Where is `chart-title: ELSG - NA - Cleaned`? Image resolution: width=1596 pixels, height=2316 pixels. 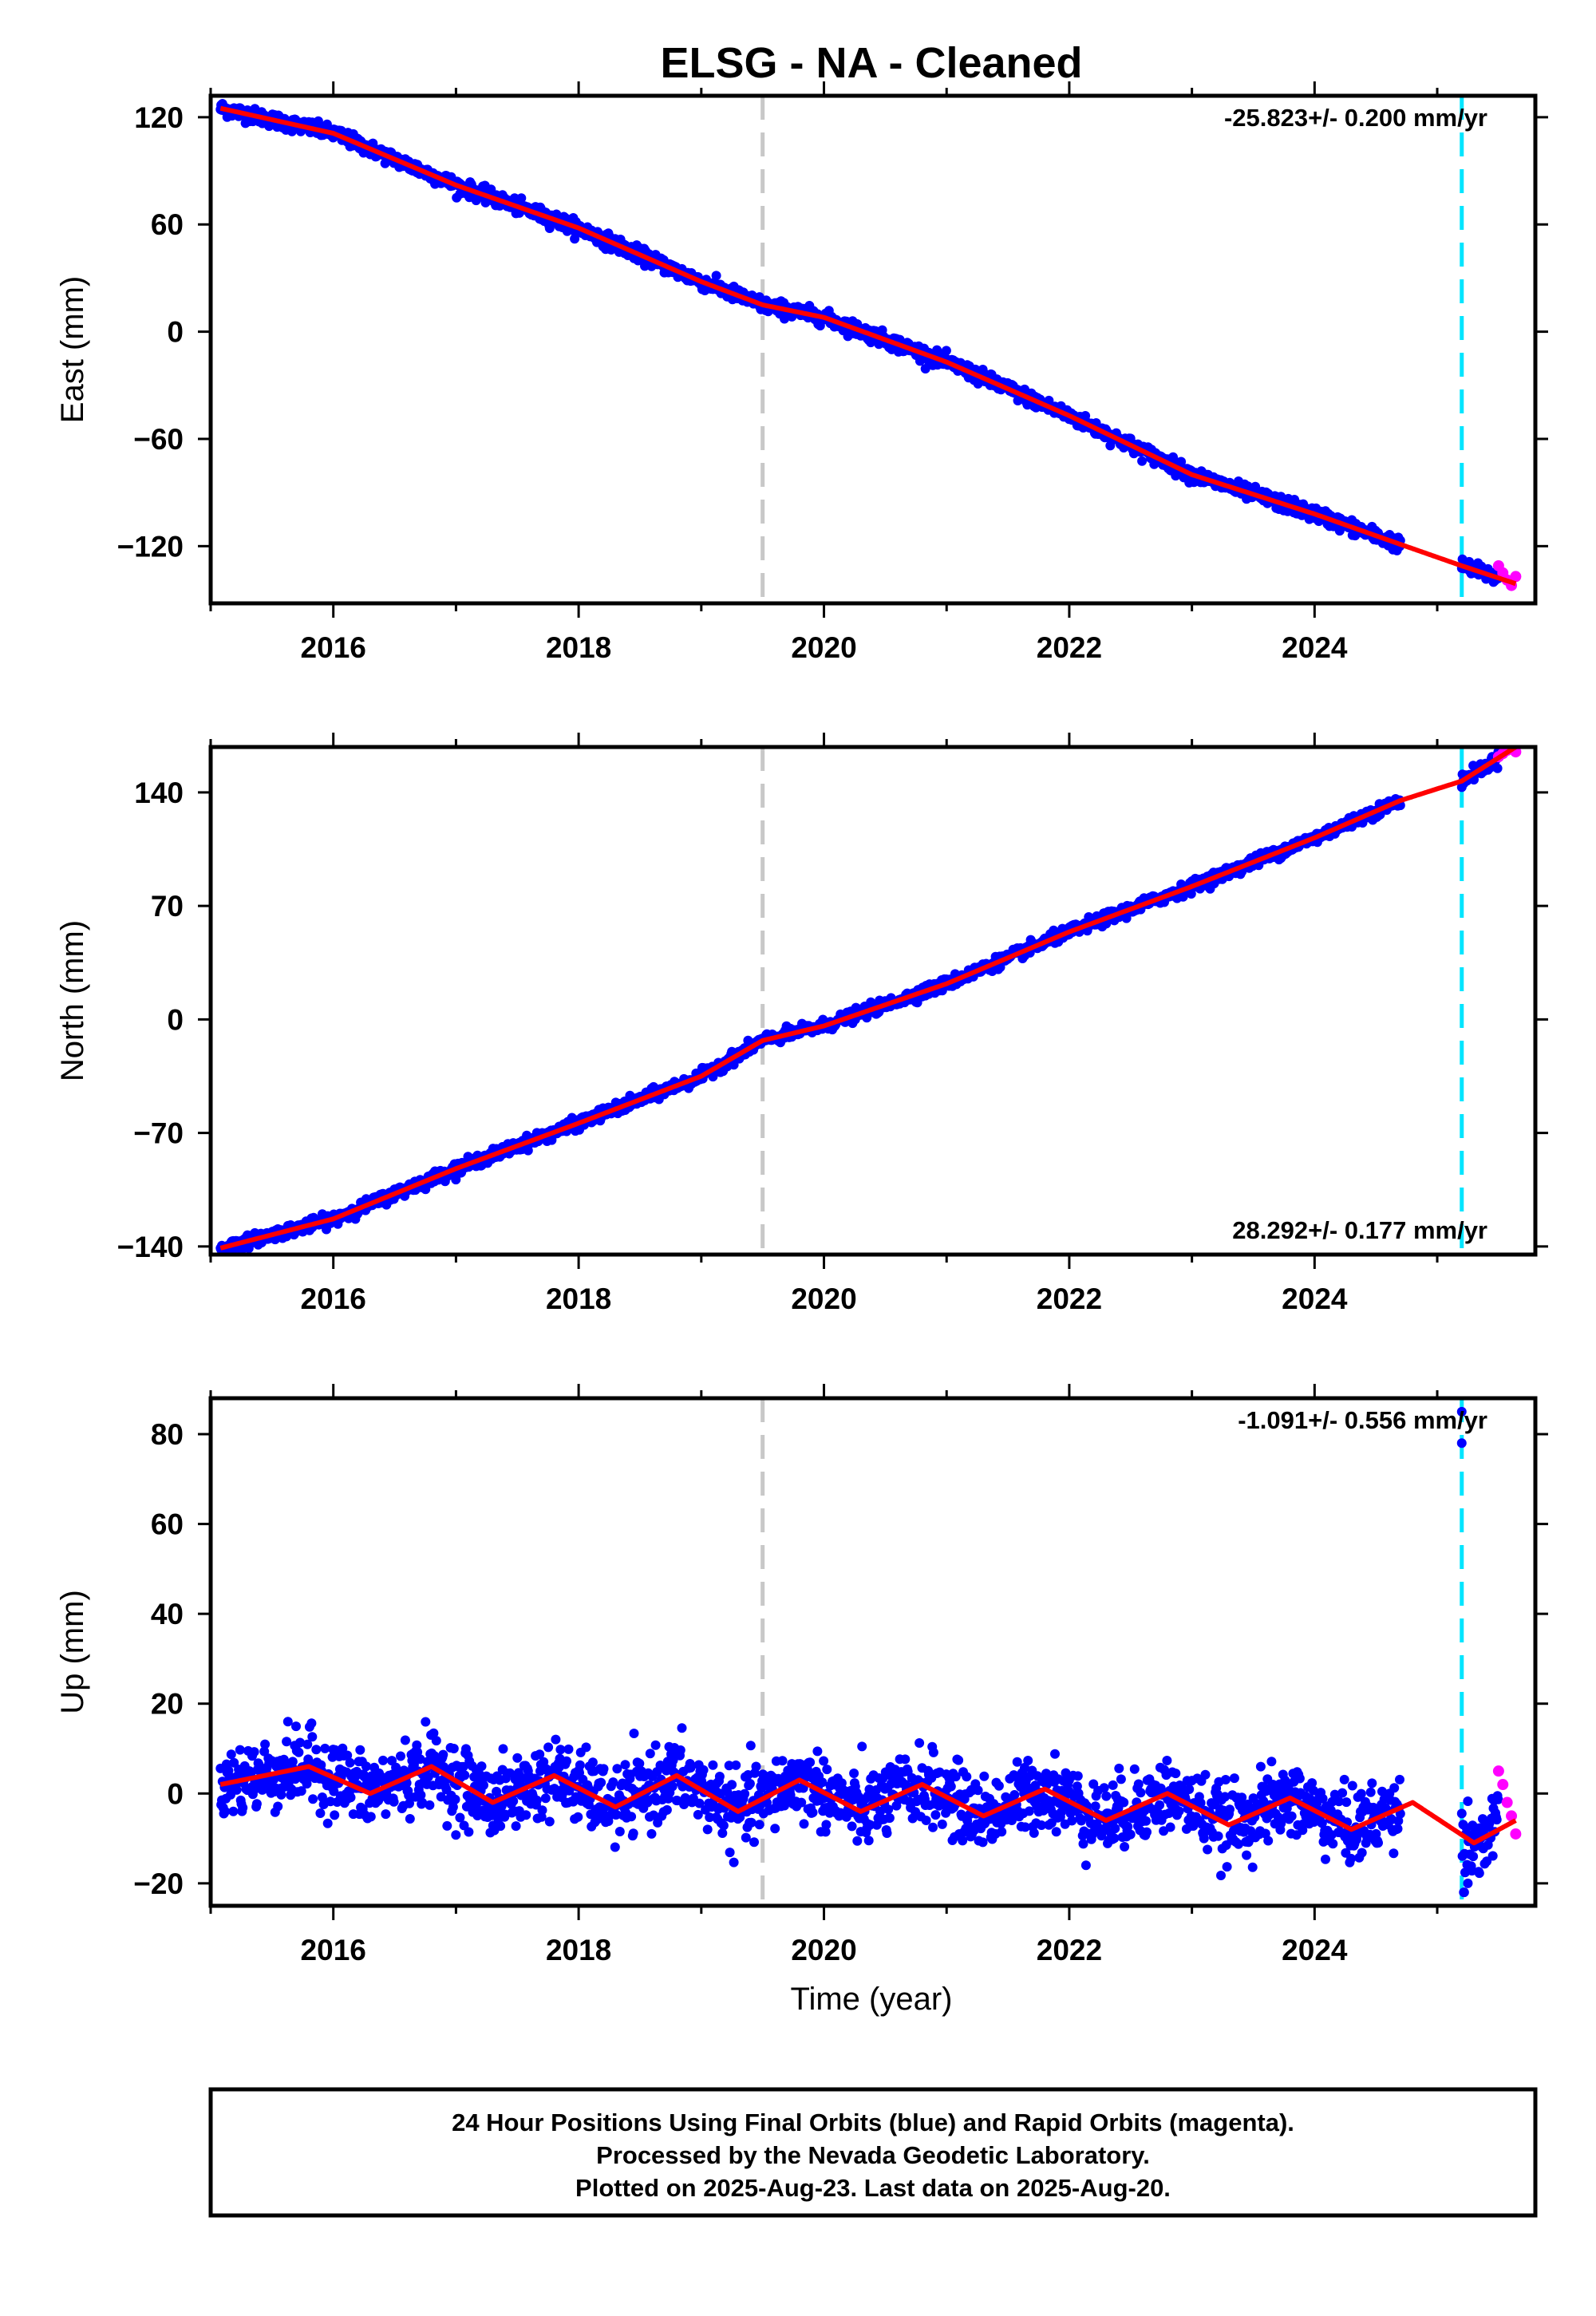 chart-title: ELSG - NA - Cleaned is located at coordinates (871, 63).